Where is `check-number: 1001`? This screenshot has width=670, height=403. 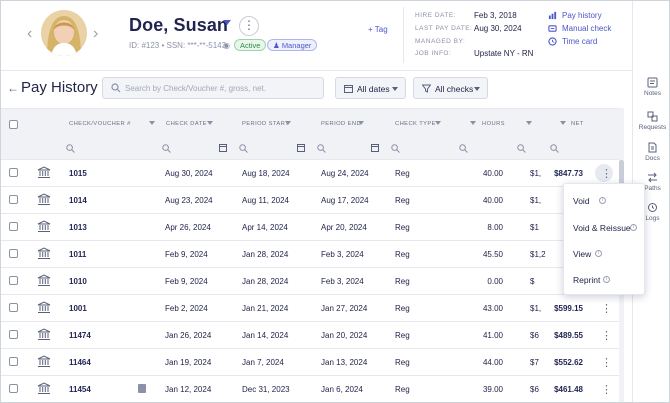
check-number: 1001 is located at coordinates (78, 308).